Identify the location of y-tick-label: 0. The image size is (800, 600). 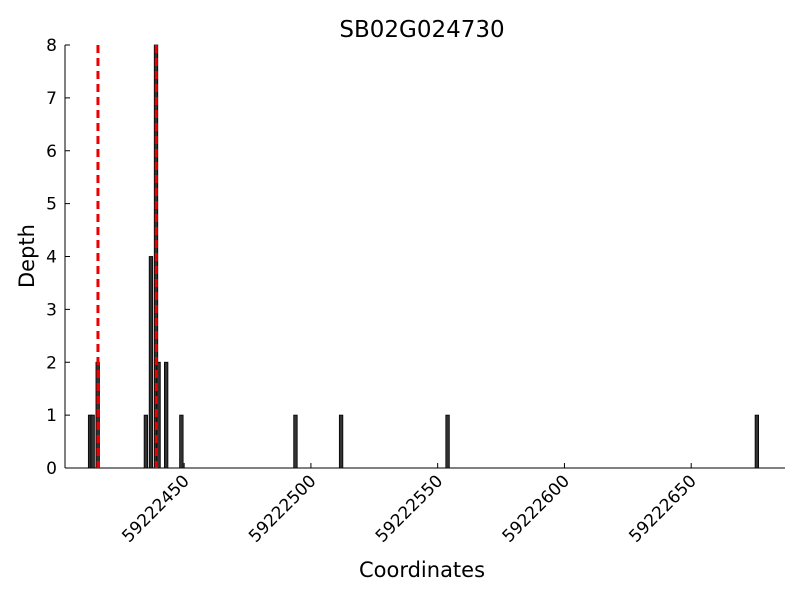
(51, 469).